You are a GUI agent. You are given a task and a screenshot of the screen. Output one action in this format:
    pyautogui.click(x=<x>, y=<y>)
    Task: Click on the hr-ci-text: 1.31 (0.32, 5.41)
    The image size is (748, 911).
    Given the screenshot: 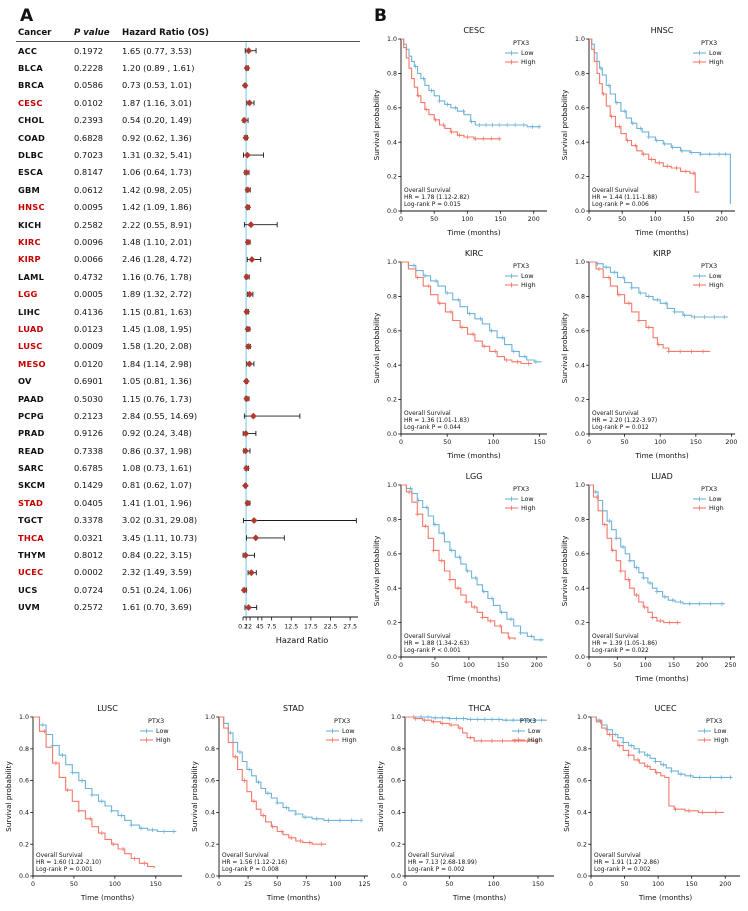 What is the action you would take?
    pyautogui.click(x=157, y=155)
    